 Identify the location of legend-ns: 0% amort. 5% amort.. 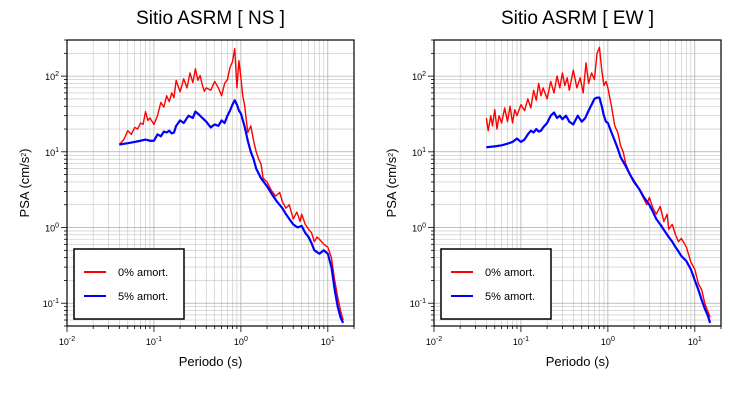
(129, 284).